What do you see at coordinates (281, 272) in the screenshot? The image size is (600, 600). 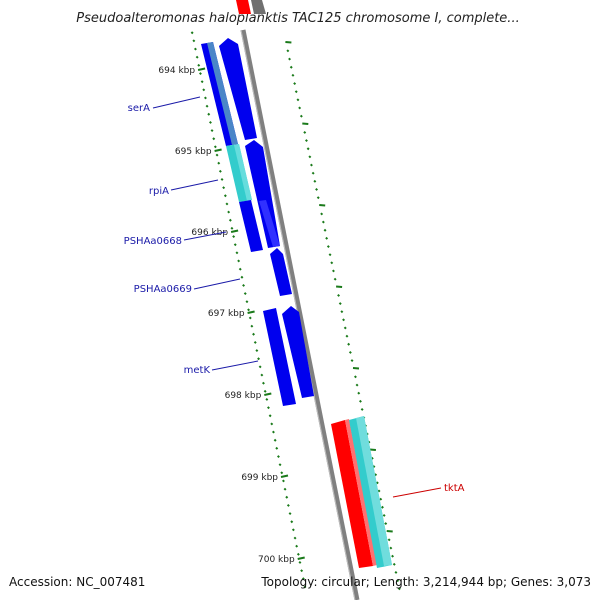 I see `gene-PSHAa0669-arrow` at bounding box center [281, 272].